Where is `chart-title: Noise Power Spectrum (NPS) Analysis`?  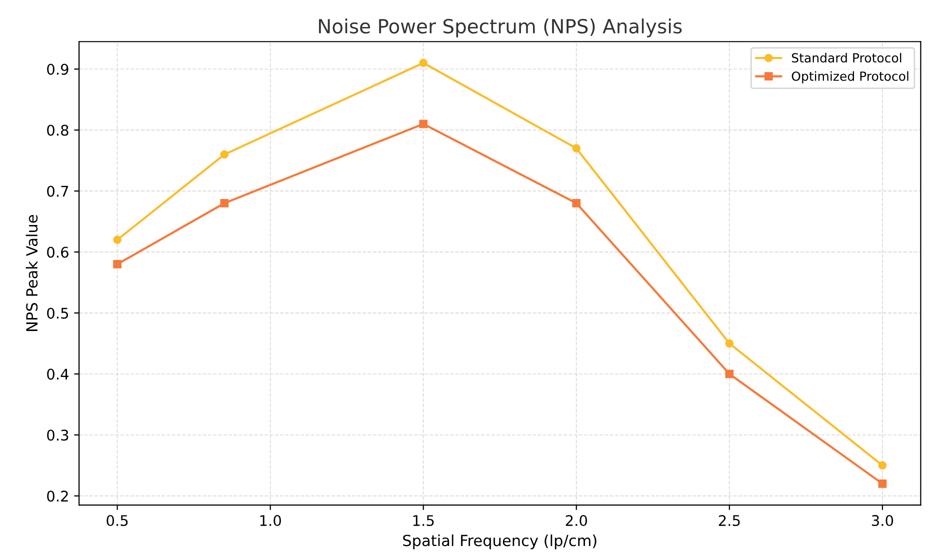
chart-title: Noise Power Spectrum (NPS) Analysis is located at coordinates (500, 28).